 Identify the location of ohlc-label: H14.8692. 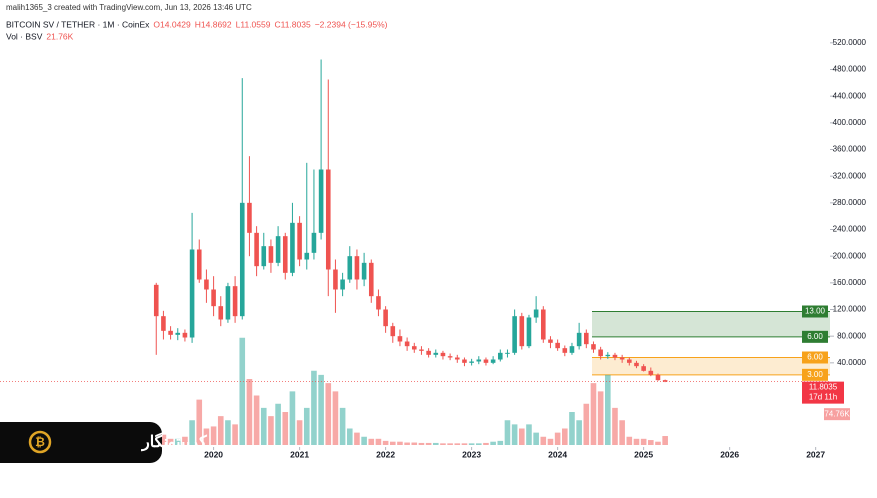
(213, 24).